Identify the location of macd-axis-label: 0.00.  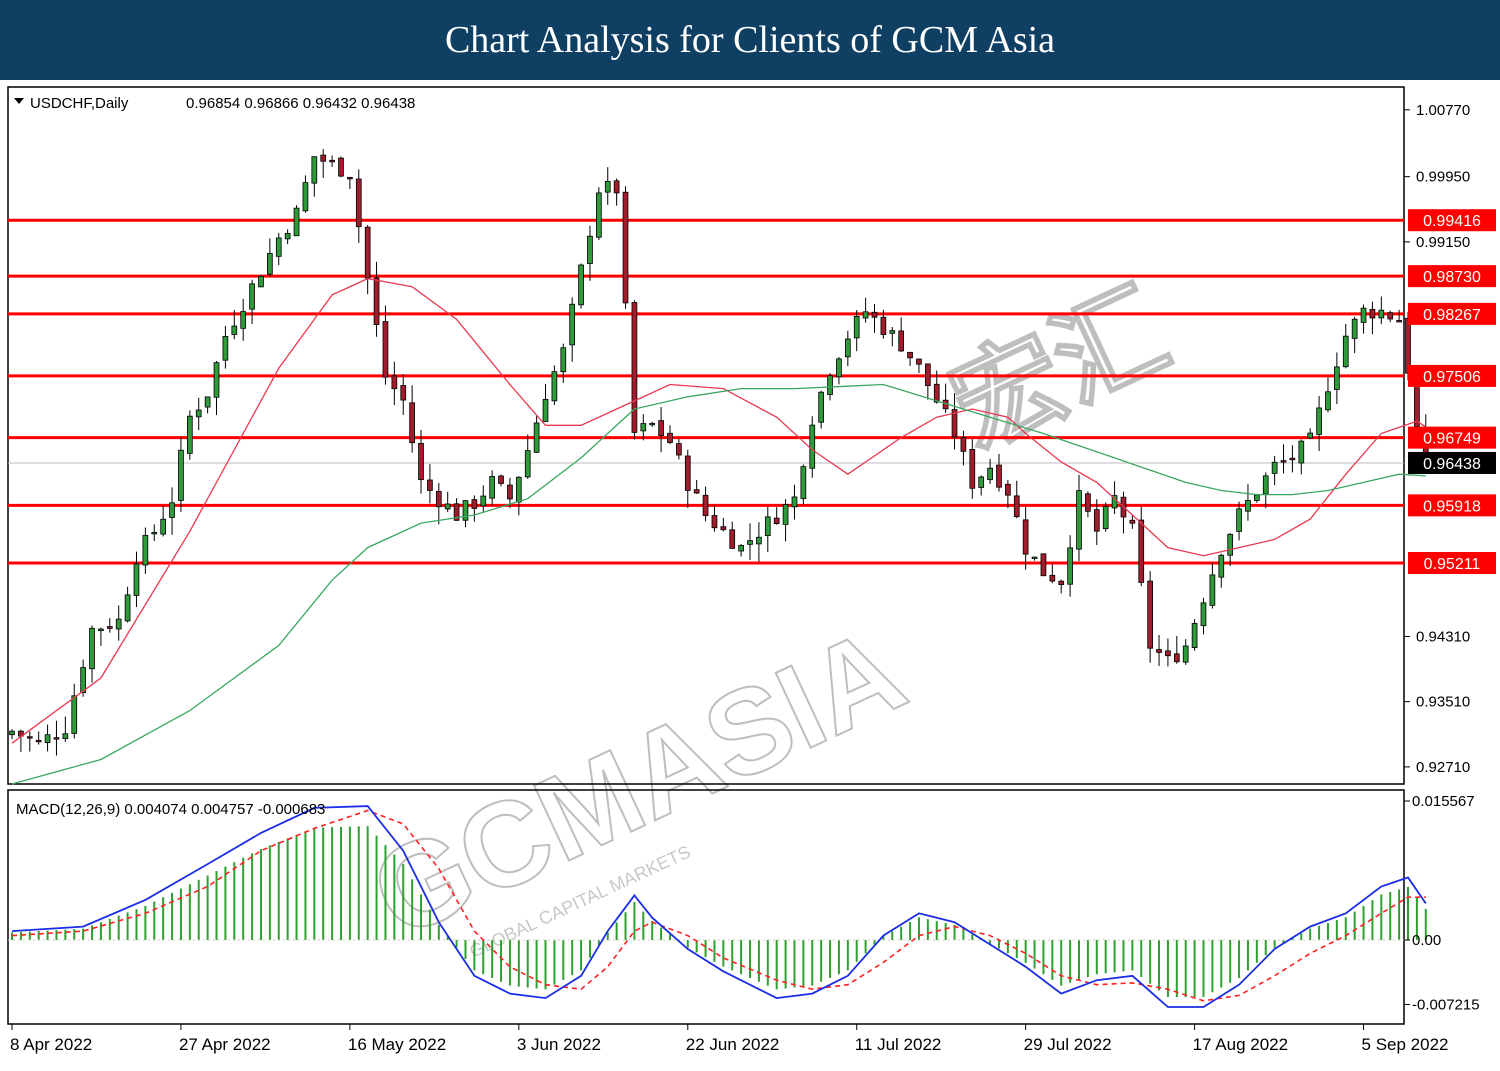
(1426, 940).